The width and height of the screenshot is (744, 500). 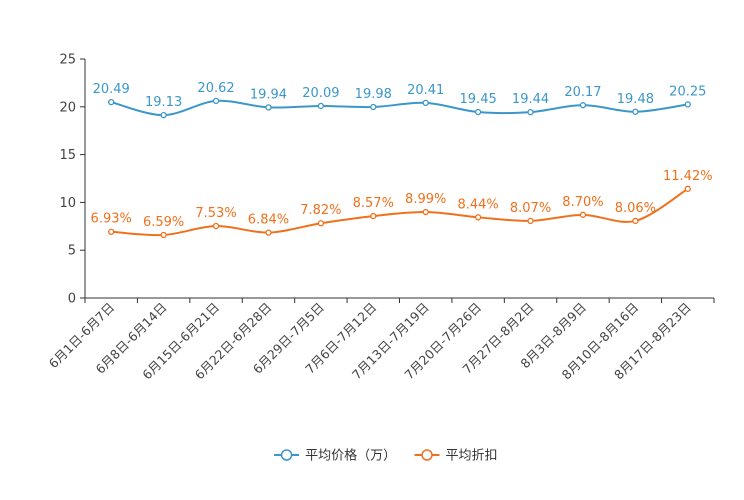 I want to click on data-label: 20.49, so click(x=111, y=89).